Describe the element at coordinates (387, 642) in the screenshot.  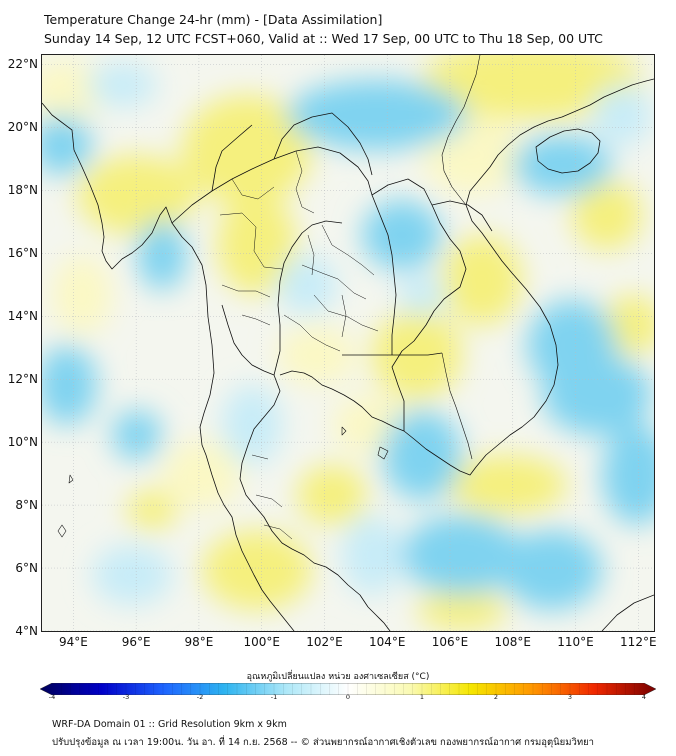
I see `longitude-tick-label: 104°E` at that location.